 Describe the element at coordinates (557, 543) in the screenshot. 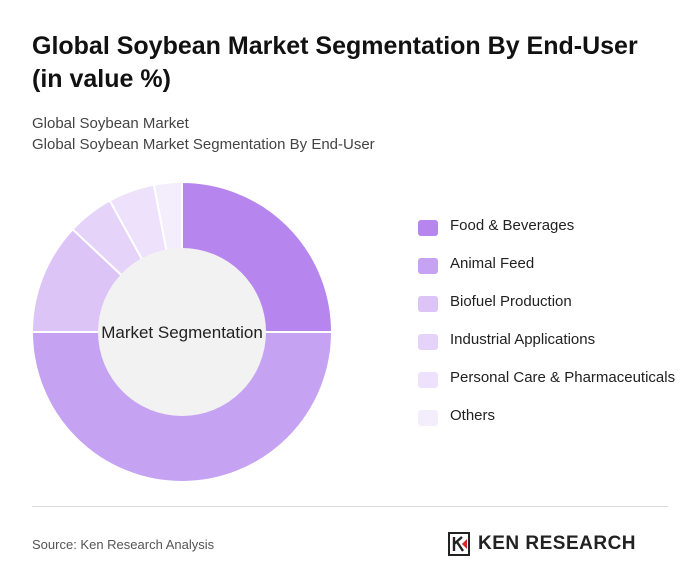

I see `logo-text: KEN RESEARCH` at that location.